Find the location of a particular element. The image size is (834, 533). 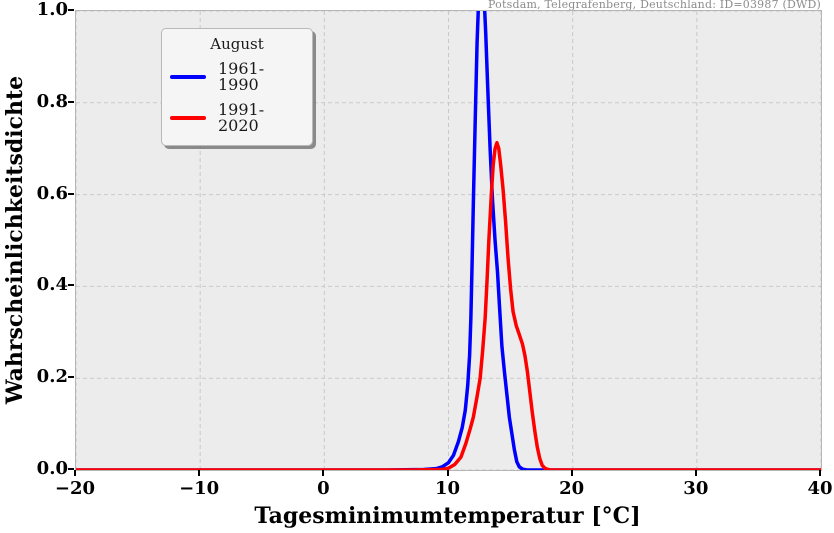

y-tick-label: 0.0 is located at coordinates (52, 468).